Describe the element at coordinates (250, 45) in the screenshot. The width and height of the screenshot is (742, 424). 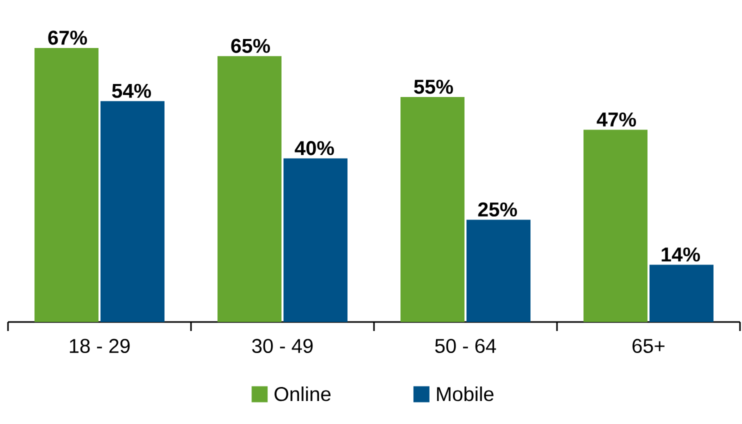
I see `data-label: 65%` at that location.